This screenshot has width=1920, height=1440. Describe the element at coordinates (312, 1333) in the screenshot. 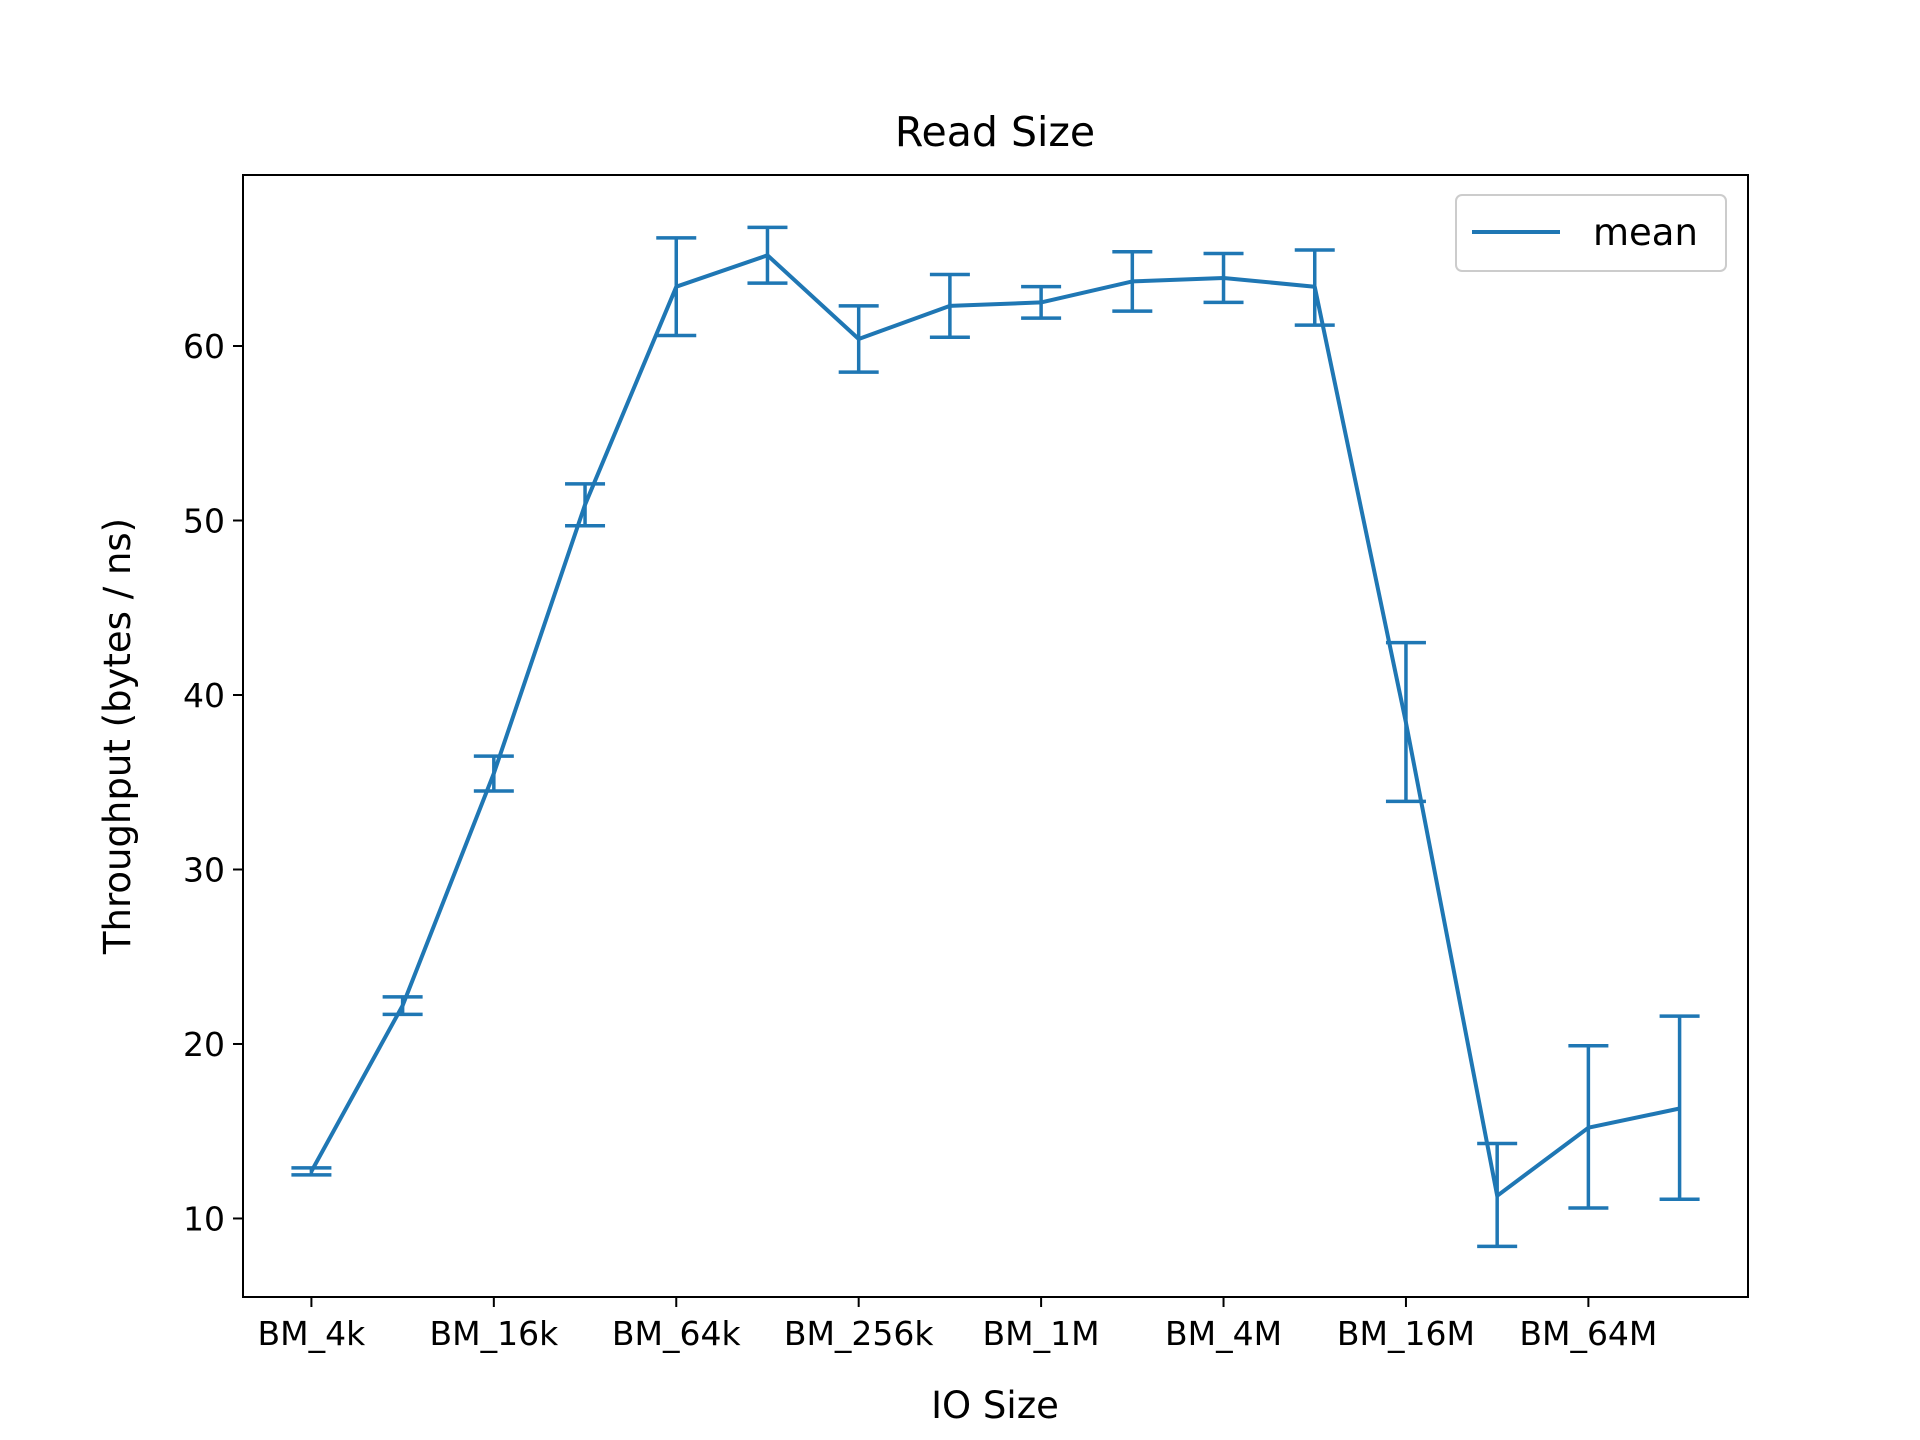

I see `x-tick-label-0: BM_4k` at that location.